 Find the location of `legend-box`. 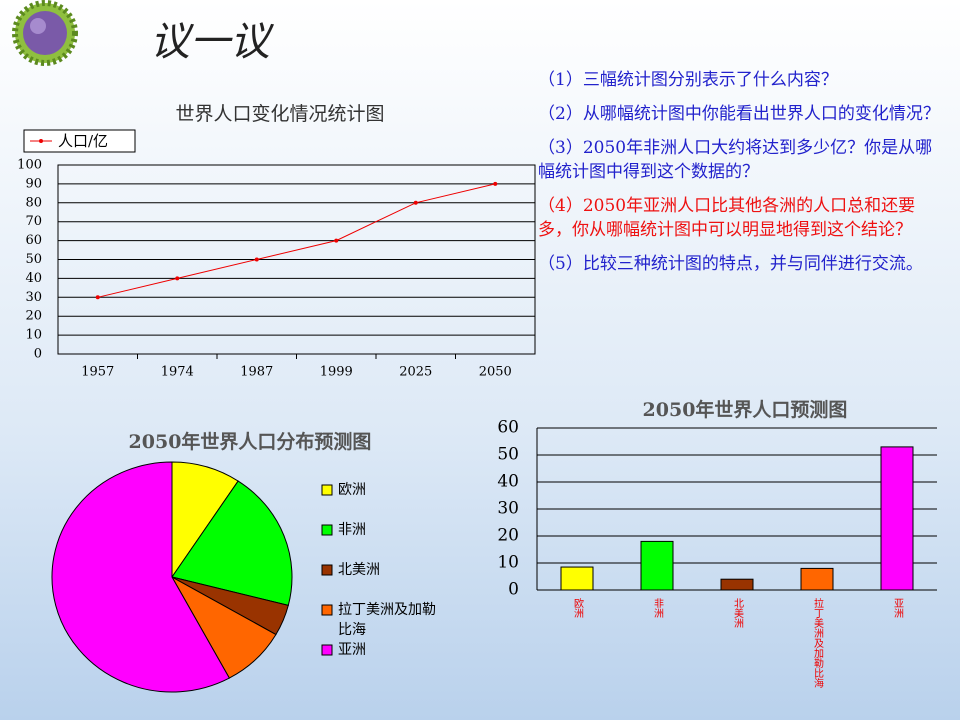

legend-box is located at coordinates (79, 141).